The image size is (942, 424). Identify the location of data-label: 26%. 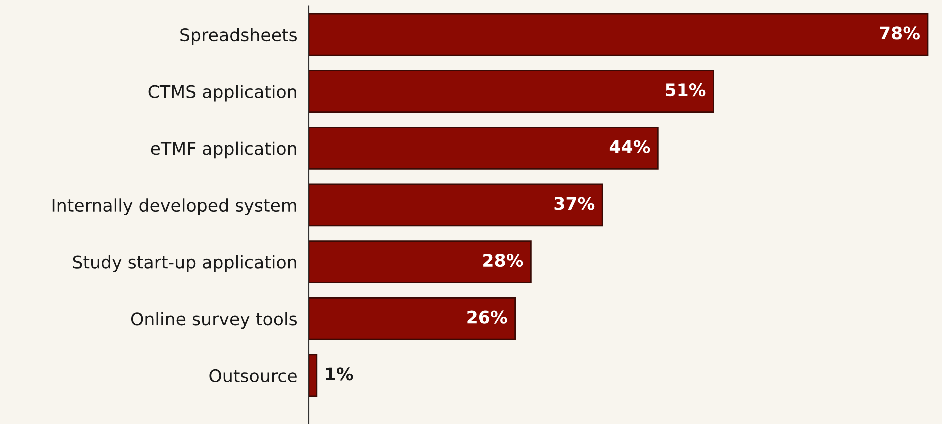
(488, 317).